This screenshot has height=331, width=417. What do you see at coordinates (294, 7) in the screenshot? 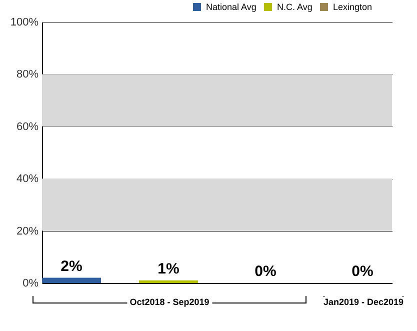
I see `legend-label: N.C. Avg` at bounding box center [294, 7].